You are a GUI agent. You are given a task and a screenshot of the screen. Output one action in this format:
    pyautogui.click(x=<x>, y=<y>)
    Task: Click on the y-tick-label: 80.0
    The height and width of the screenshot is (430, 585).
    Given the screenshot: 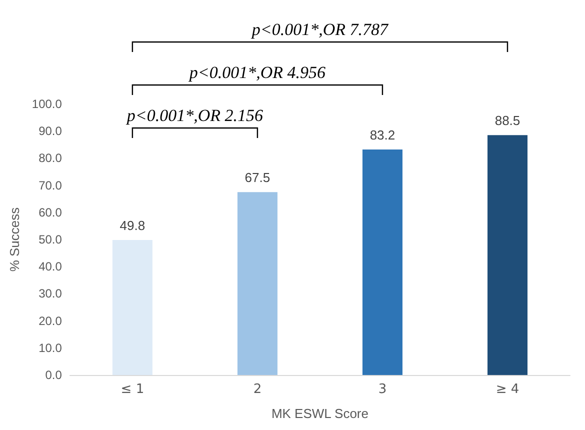 What is the action you would take?
    pyautogui.click(x=50, y=158)
    